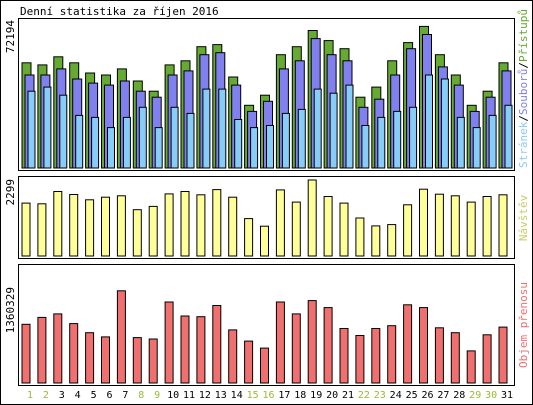 This screenshot has height=405, width=533. Describe the element at coordinates (157, 395) in the screenshot. I see `day-label-9: 9` at that location.